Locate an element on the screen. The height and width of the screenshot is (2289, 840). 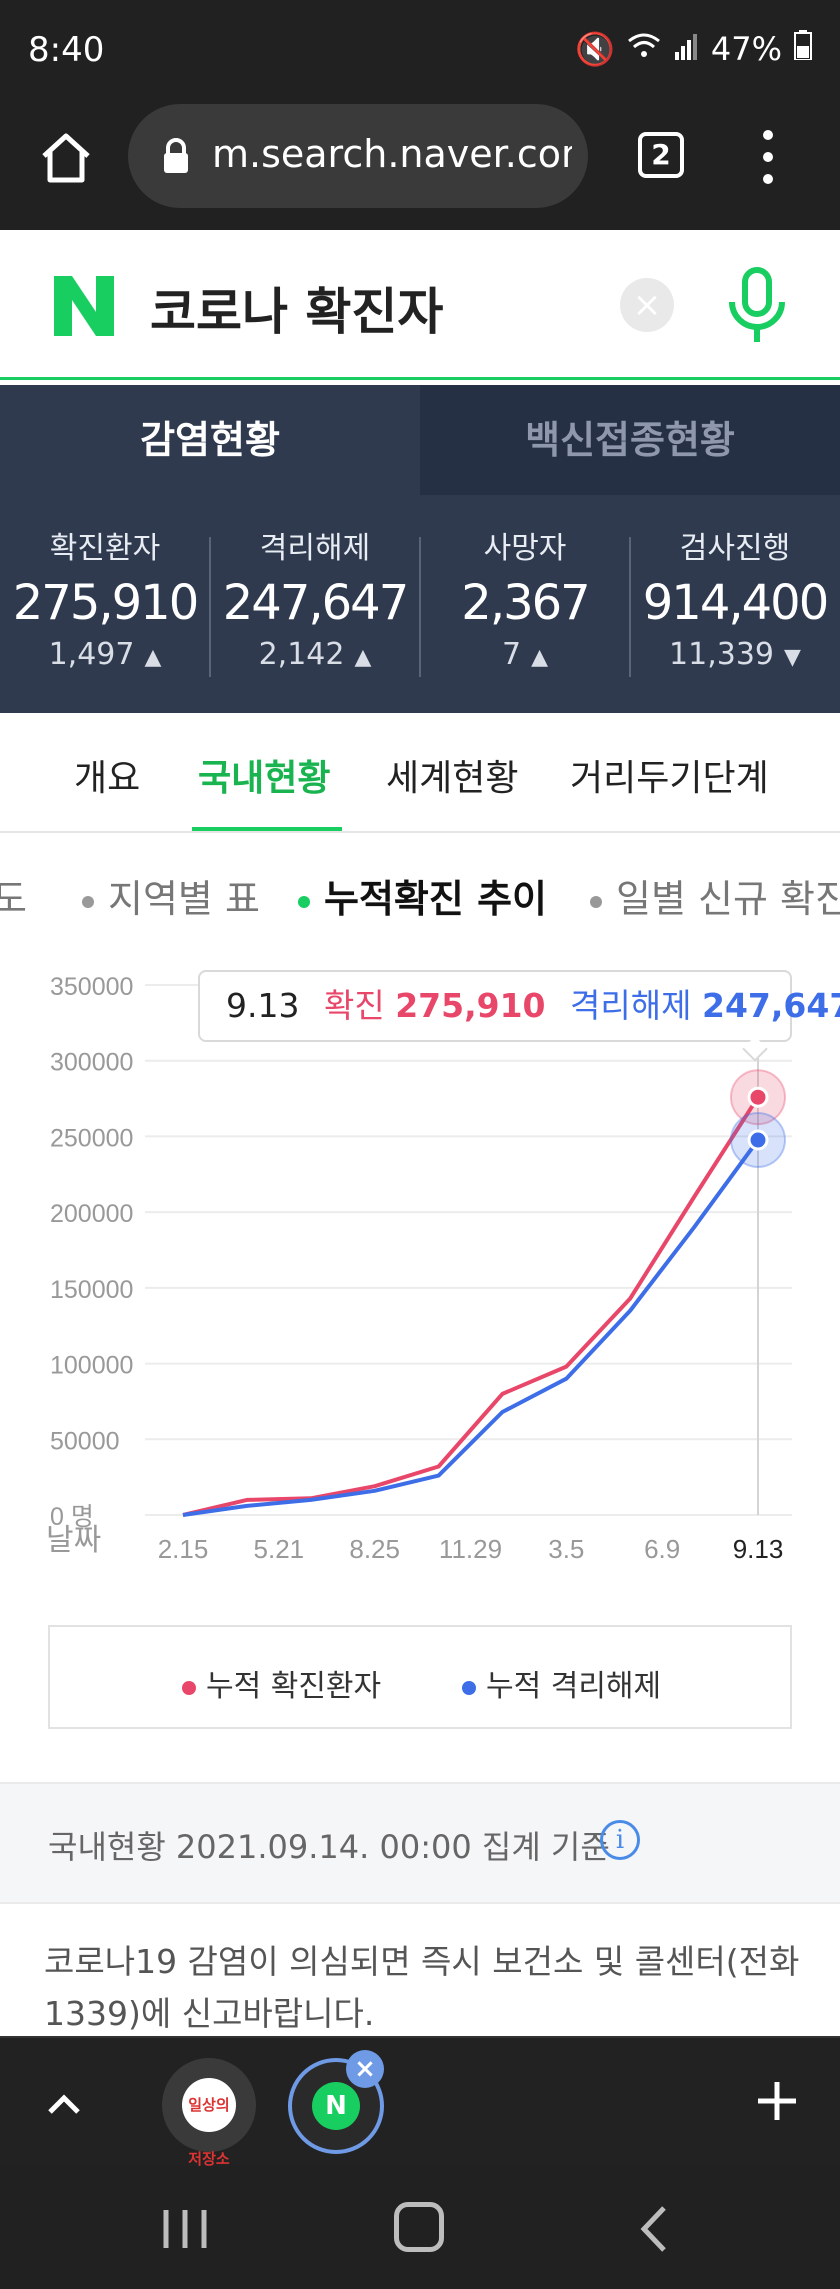
recent-apps-icon is located at coordinates (185, 2229).